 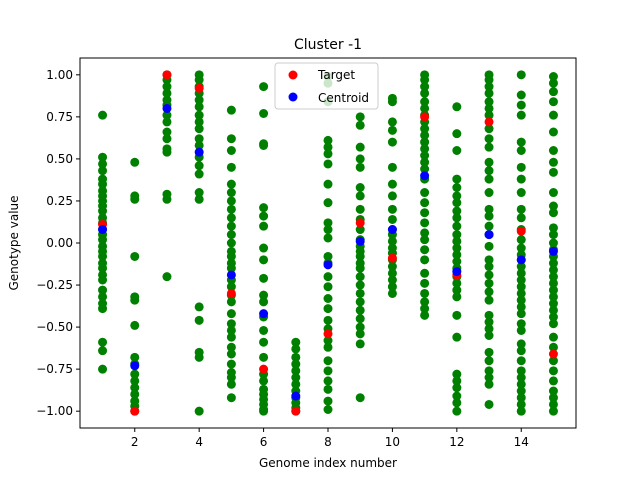 I want to click on x-tick-label: 6, so click(x=264, y=442).